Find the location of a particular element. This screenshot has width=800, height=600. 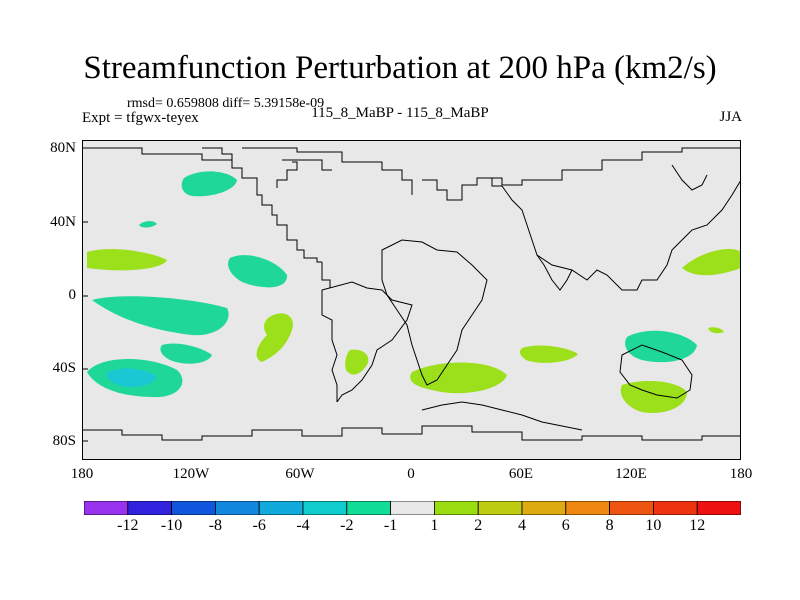

experiment-label: Expt = tfgwx-teyex is located at coordinates (140, 118).